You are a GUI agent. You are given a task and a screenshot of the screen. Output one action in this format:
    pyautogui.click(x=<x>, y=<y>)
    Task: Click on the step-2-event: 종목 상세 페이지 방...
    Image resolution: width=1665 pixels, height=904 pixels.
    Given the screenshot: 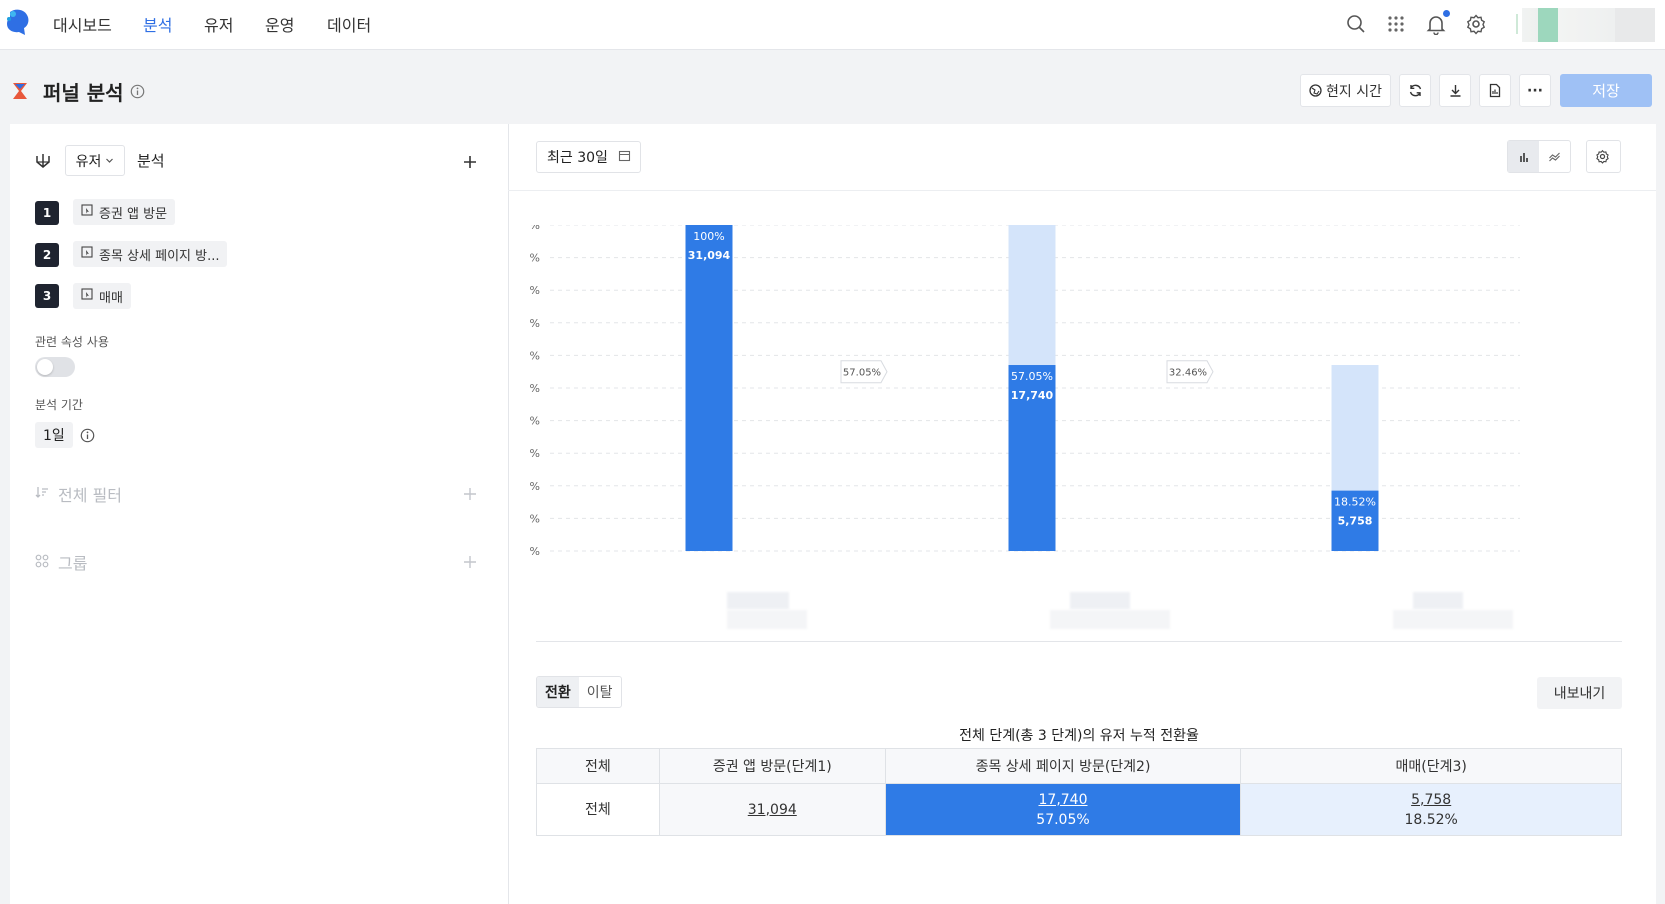 What is the action you would take?
    pyautogui.click(x=150, y=254)
    